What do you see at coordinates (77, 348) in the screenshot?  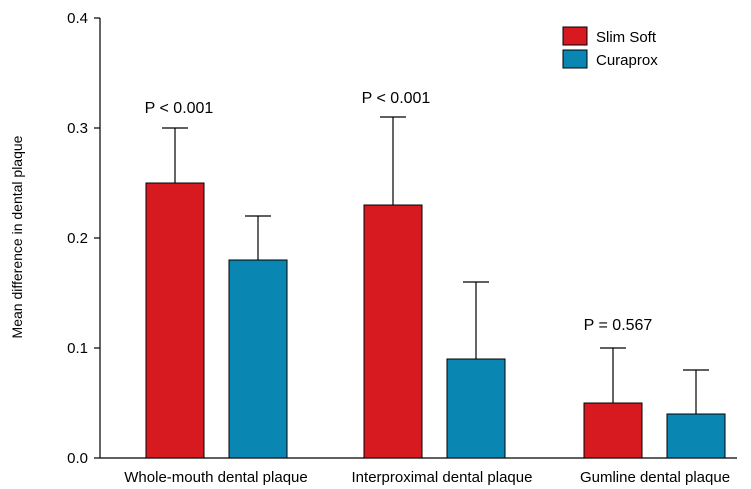 I see `y-tick-label: 0.1` at bounding box center [77, 348].